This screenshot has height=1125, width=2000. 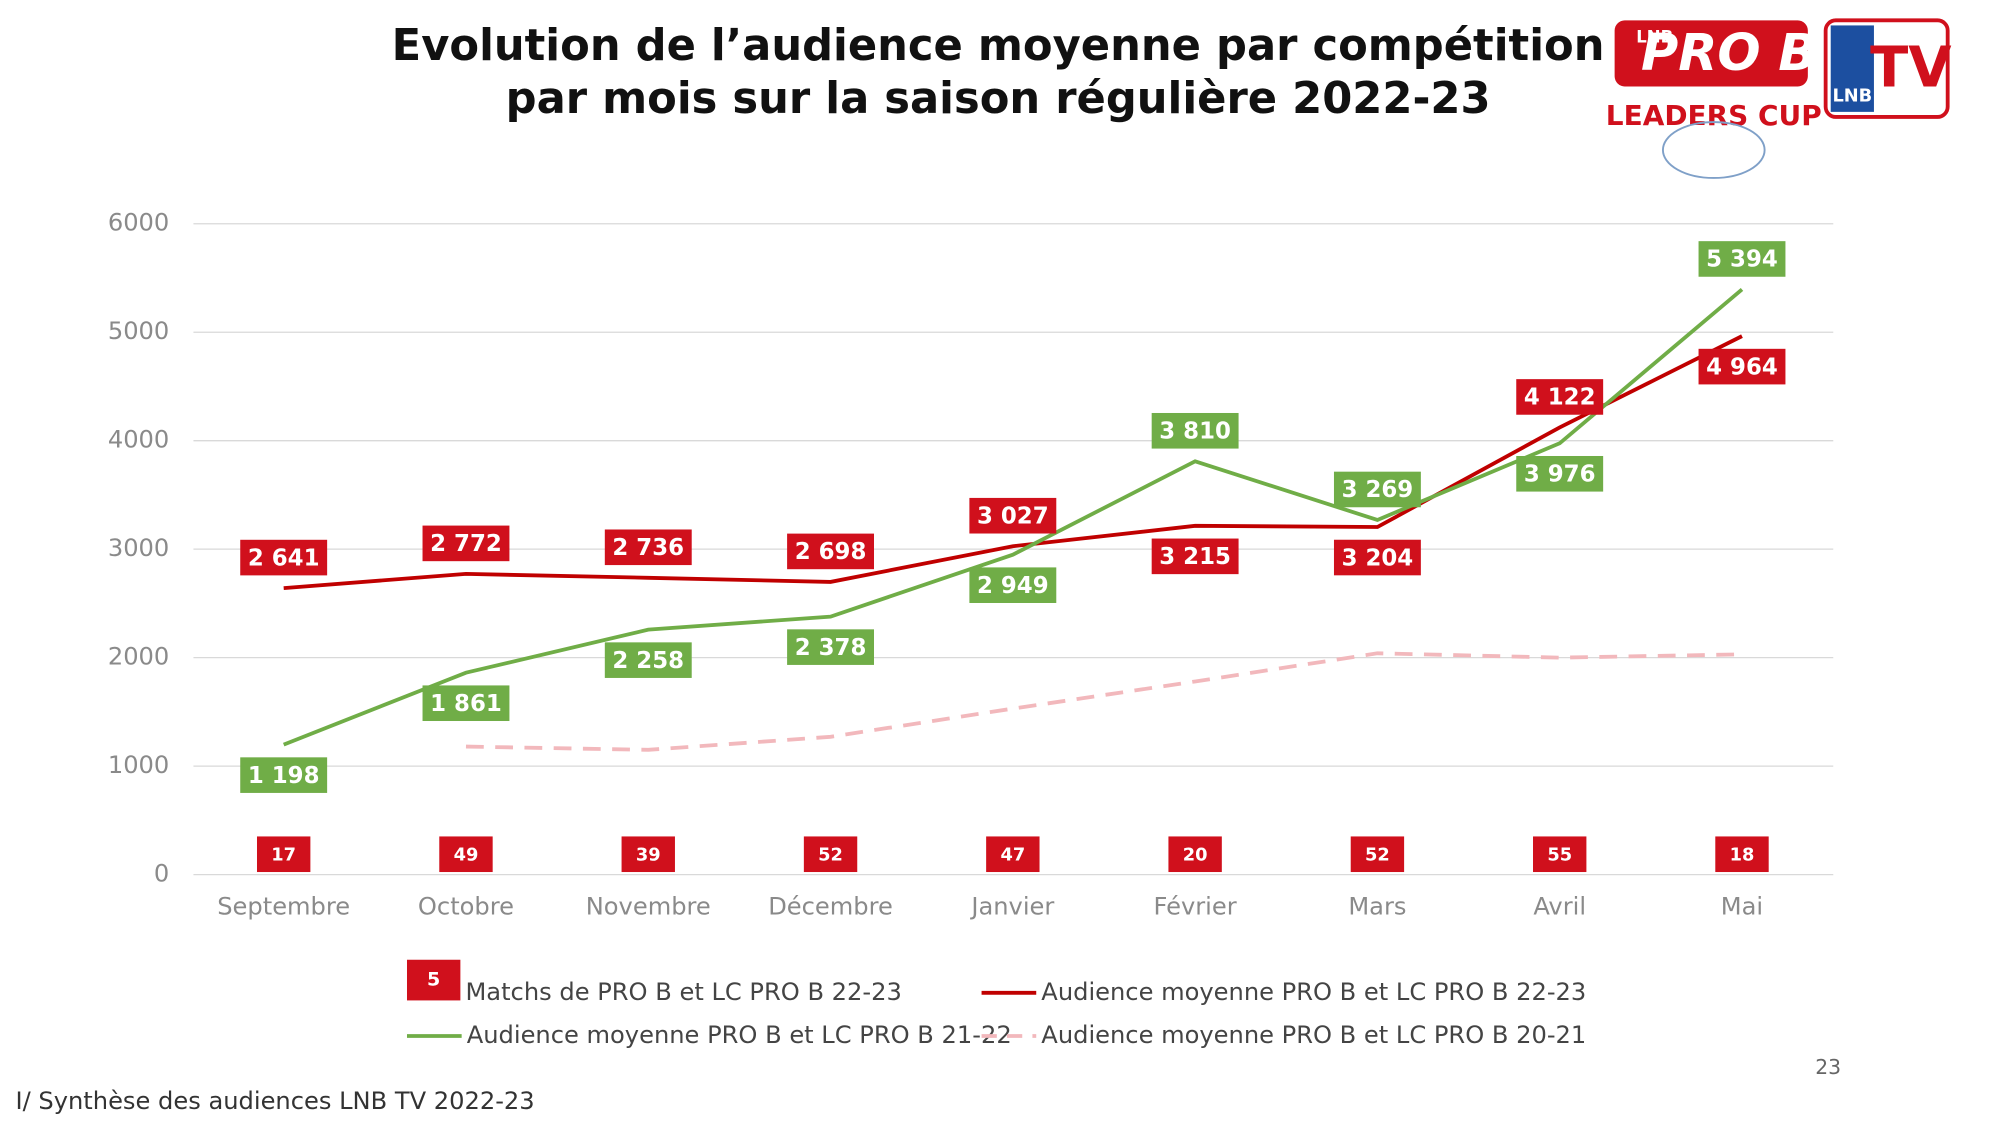 I want to click on data-label-group: 3 810, so click(x=1195, y=430).